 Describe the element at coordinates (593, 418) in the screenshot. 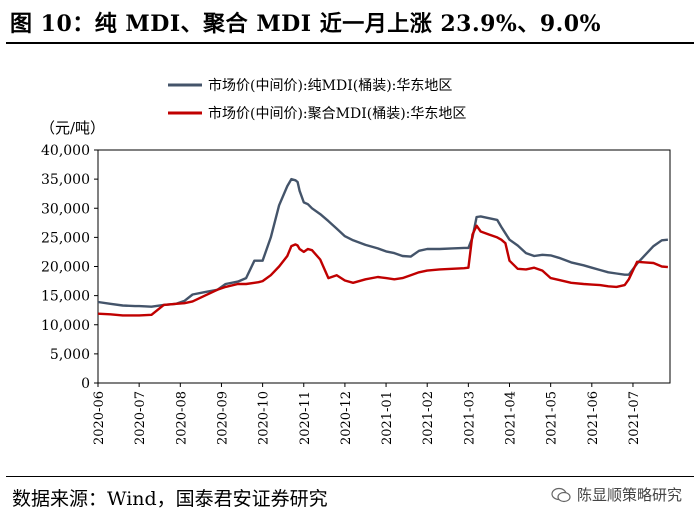

I see `x-tick-label: 2021-06` at that location.